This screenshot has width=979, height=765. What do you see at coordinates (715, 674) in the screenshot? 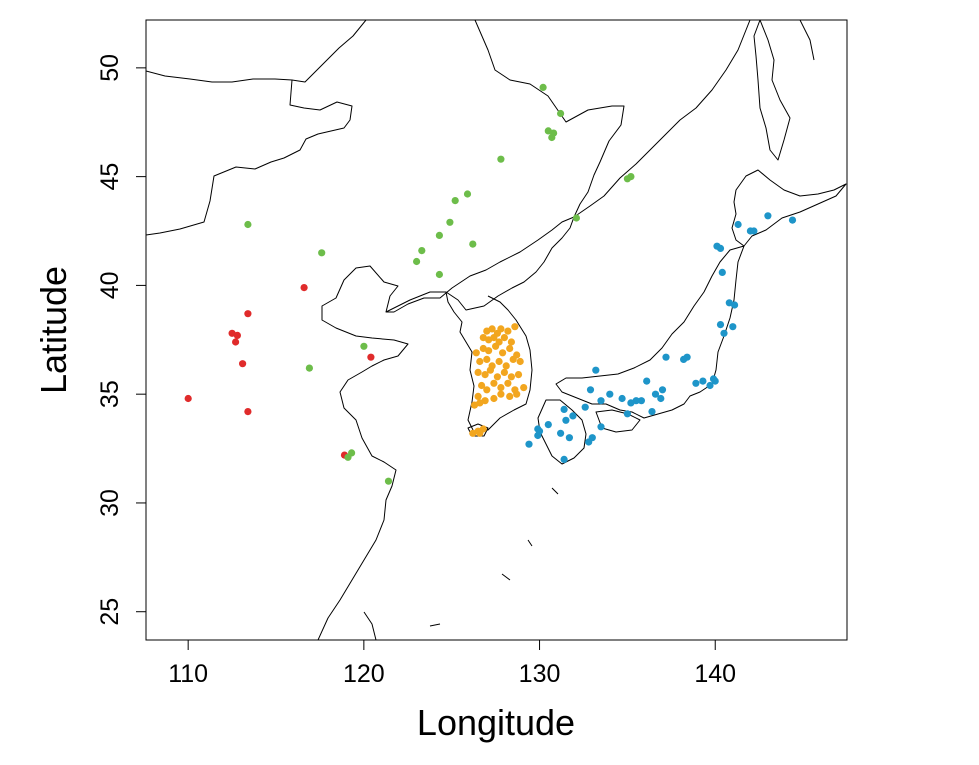
I see `x-tick-label: 140` at bounding box center [715, 674].